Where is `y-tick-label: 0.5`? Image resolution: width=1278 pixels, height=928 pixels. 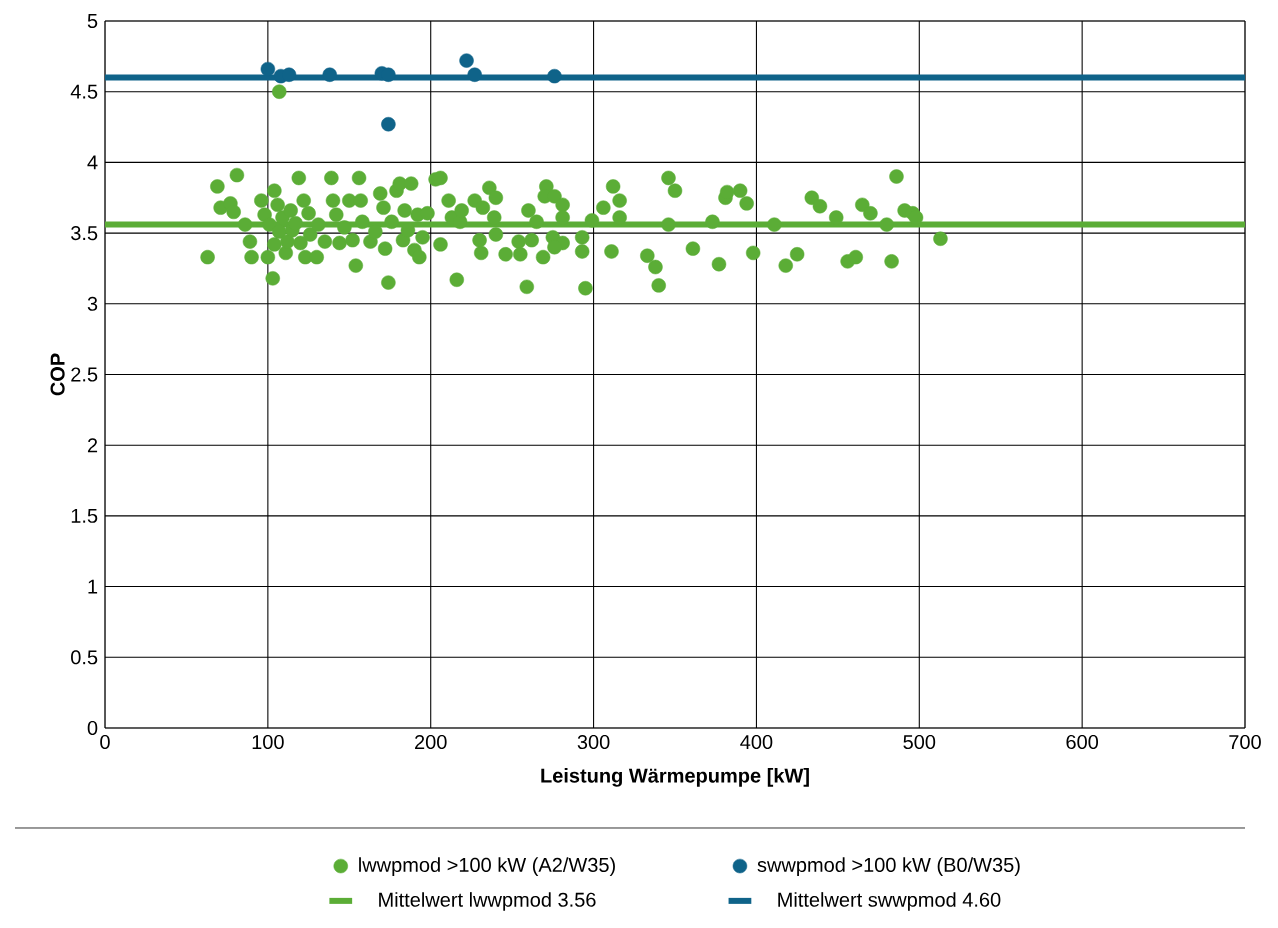
y-tick-label: 0.5 is located at coordinates (84, 657).